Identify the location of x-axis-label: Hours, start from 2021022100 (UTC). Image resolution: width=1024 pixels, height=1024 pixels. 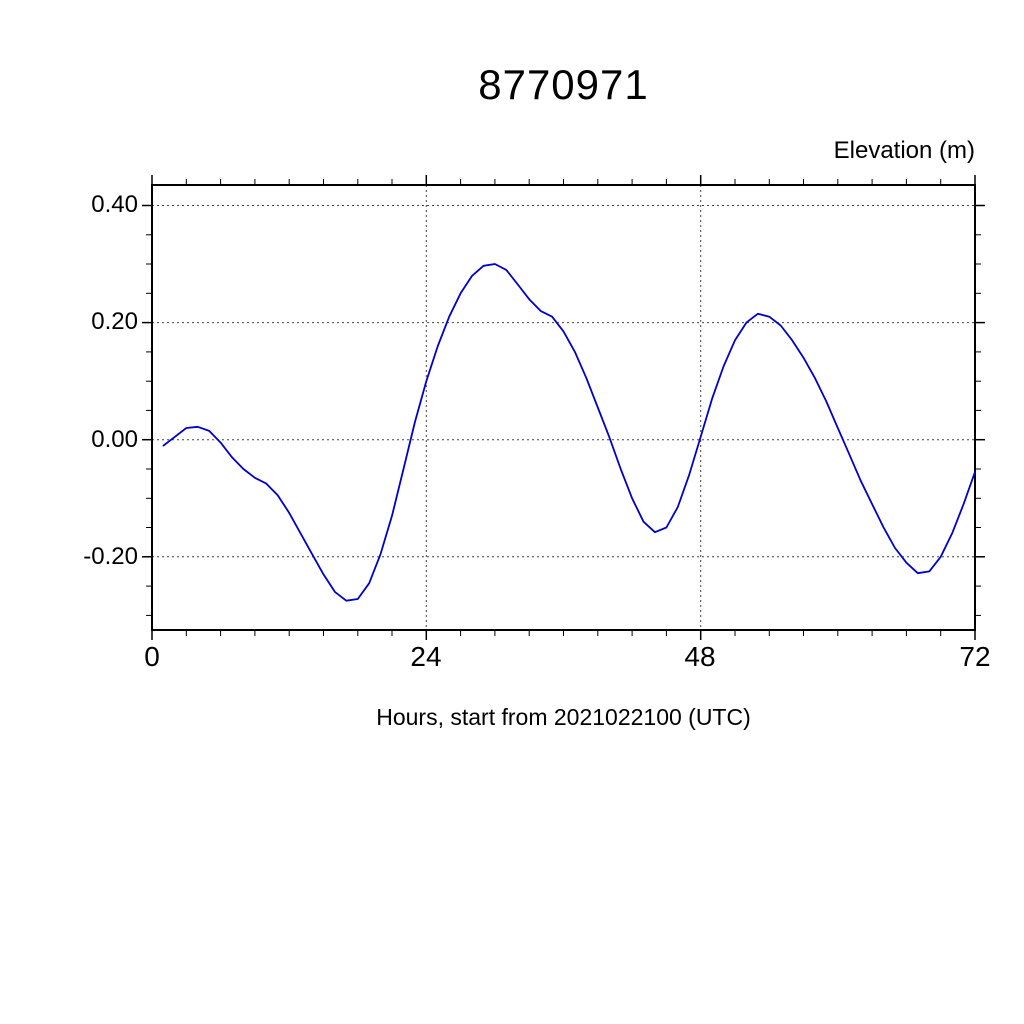
(563, 717).